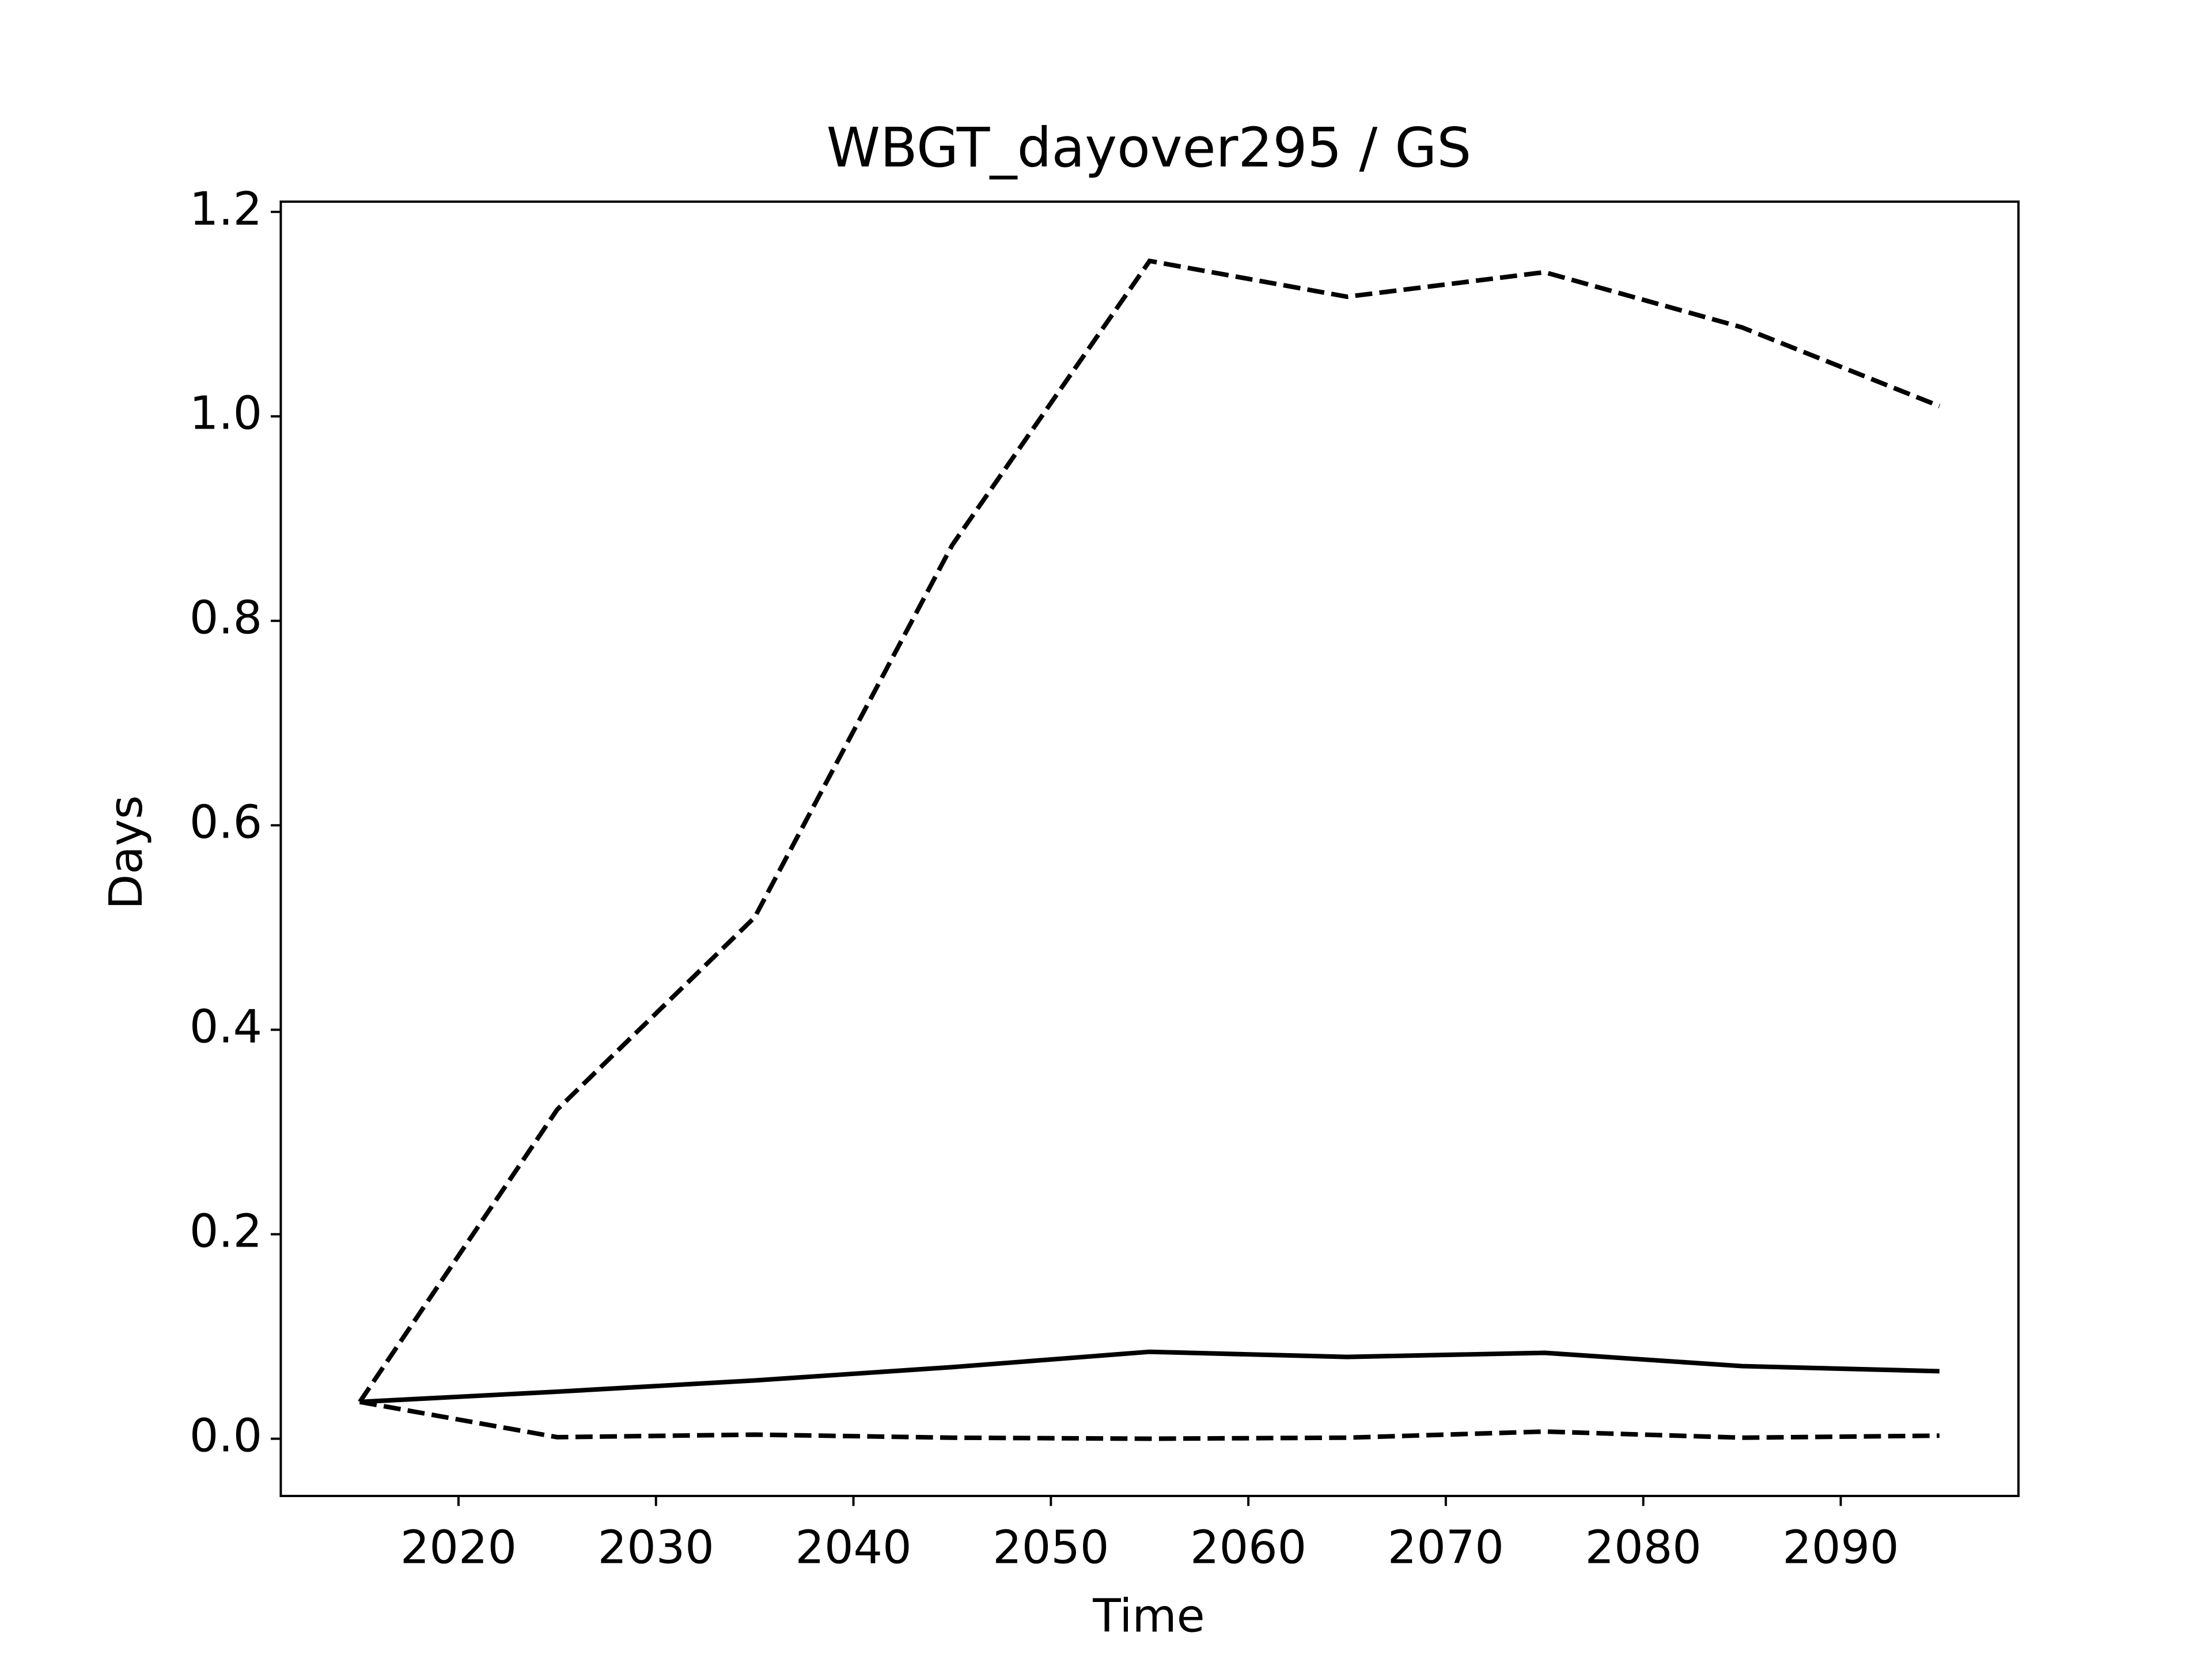 The width and height of the screenshot is (2212, 1659). I want to click on y-tick-label: 0.6, so click(226, 822).